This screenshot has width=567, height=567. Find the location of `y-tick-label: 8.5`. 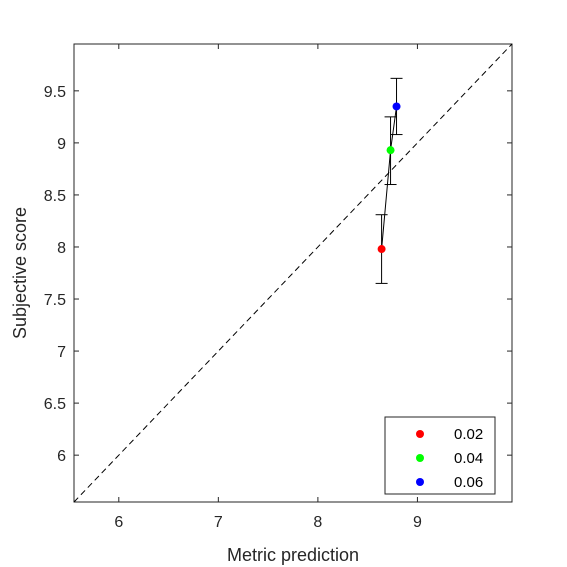

y-tick-label: 8.5 is located at coordinates (55, 196).